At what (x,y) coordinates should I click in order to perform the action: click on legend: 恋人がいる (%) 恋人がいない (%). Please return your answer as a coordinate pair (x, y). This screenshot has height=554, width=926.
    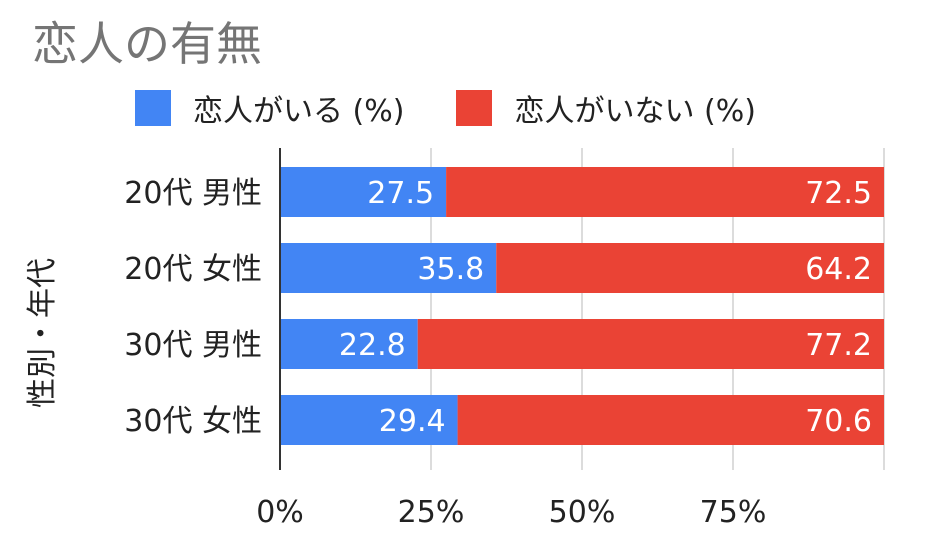
    Looking at the image, I should click on (445, 108).